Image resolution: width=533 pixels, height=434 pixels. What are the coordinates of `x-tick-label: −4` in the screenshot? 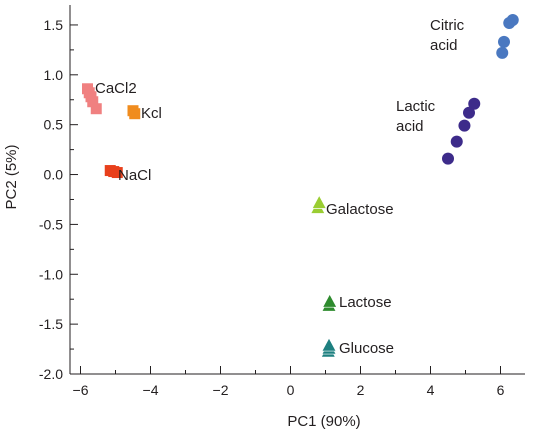 It's located at (151, 390).